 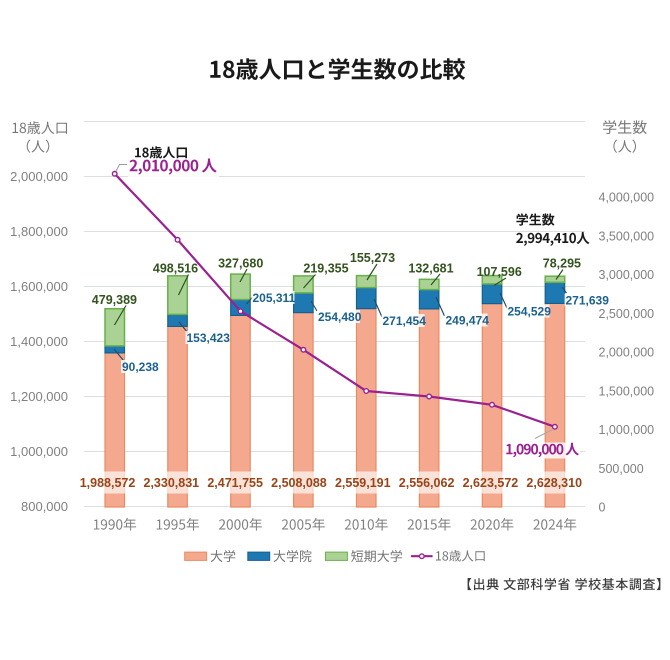 What do you see at coordinates (491, 483) in the screenshot?
I see `svg-text: 2,623,572` at bounding box center [491, 483].